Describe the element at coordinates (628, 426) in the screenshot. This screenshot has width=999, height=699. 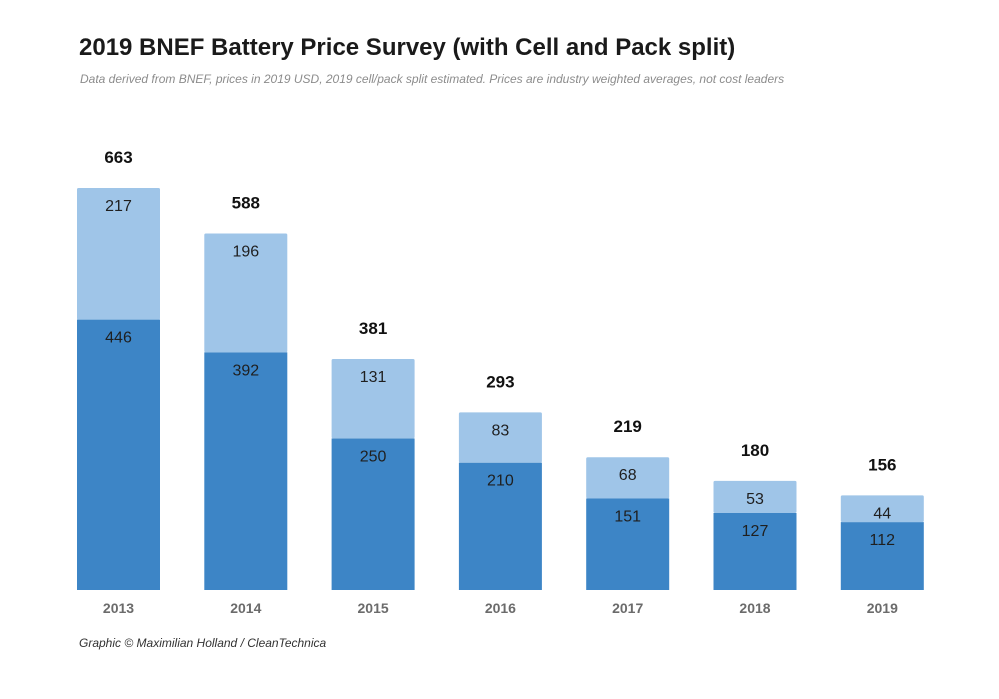
I see `total-value-label: 219` at that location.